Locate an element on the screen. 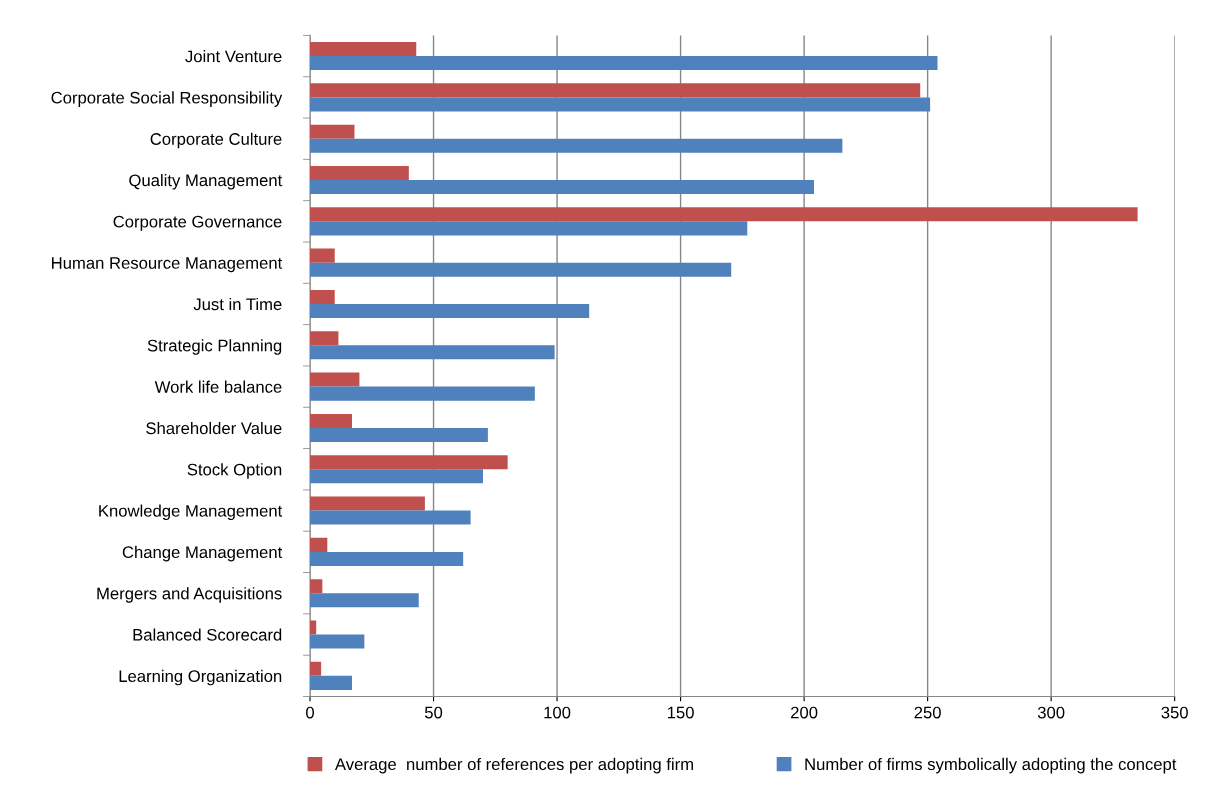 The height and width of the screenshot is (787, 1211). y-tick-label: Work life balance is located at coordinates (218, 386).